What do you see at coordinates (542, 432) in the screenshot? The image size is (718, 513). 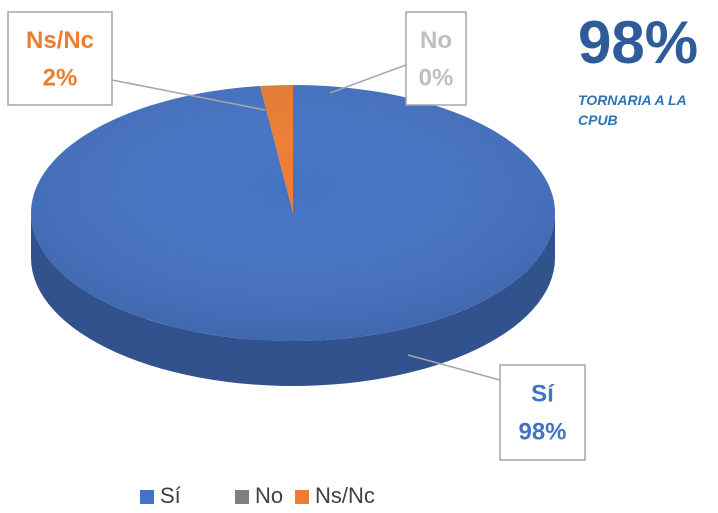 I see `data-label: 98%` at bounding box center [542, 432].